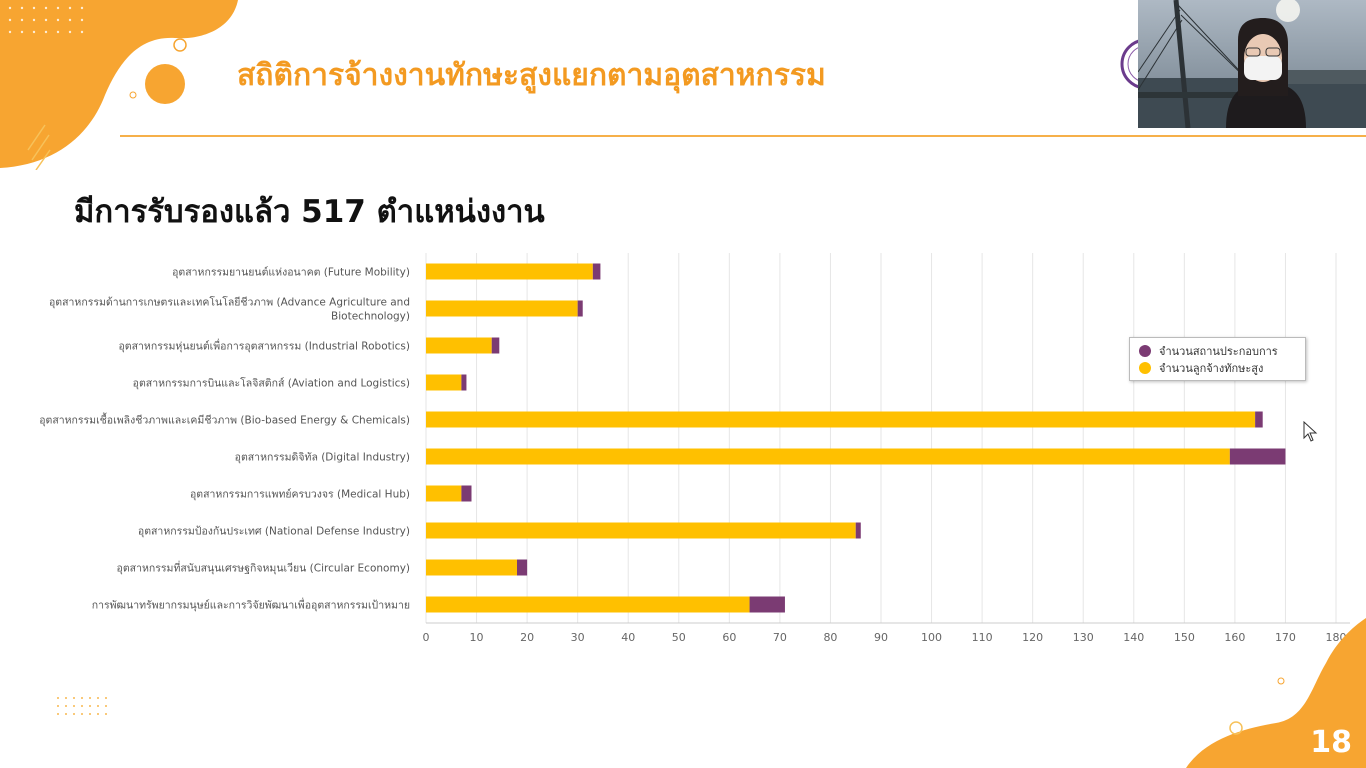 Image resolution: width=1366 pixels, height=768 pixels. What do you see at coordinates (1218, 351) in the screenshot?
I see `legend-label-companies: จำนวนสถานประกอบการ` at bounding box center [1218, 351].